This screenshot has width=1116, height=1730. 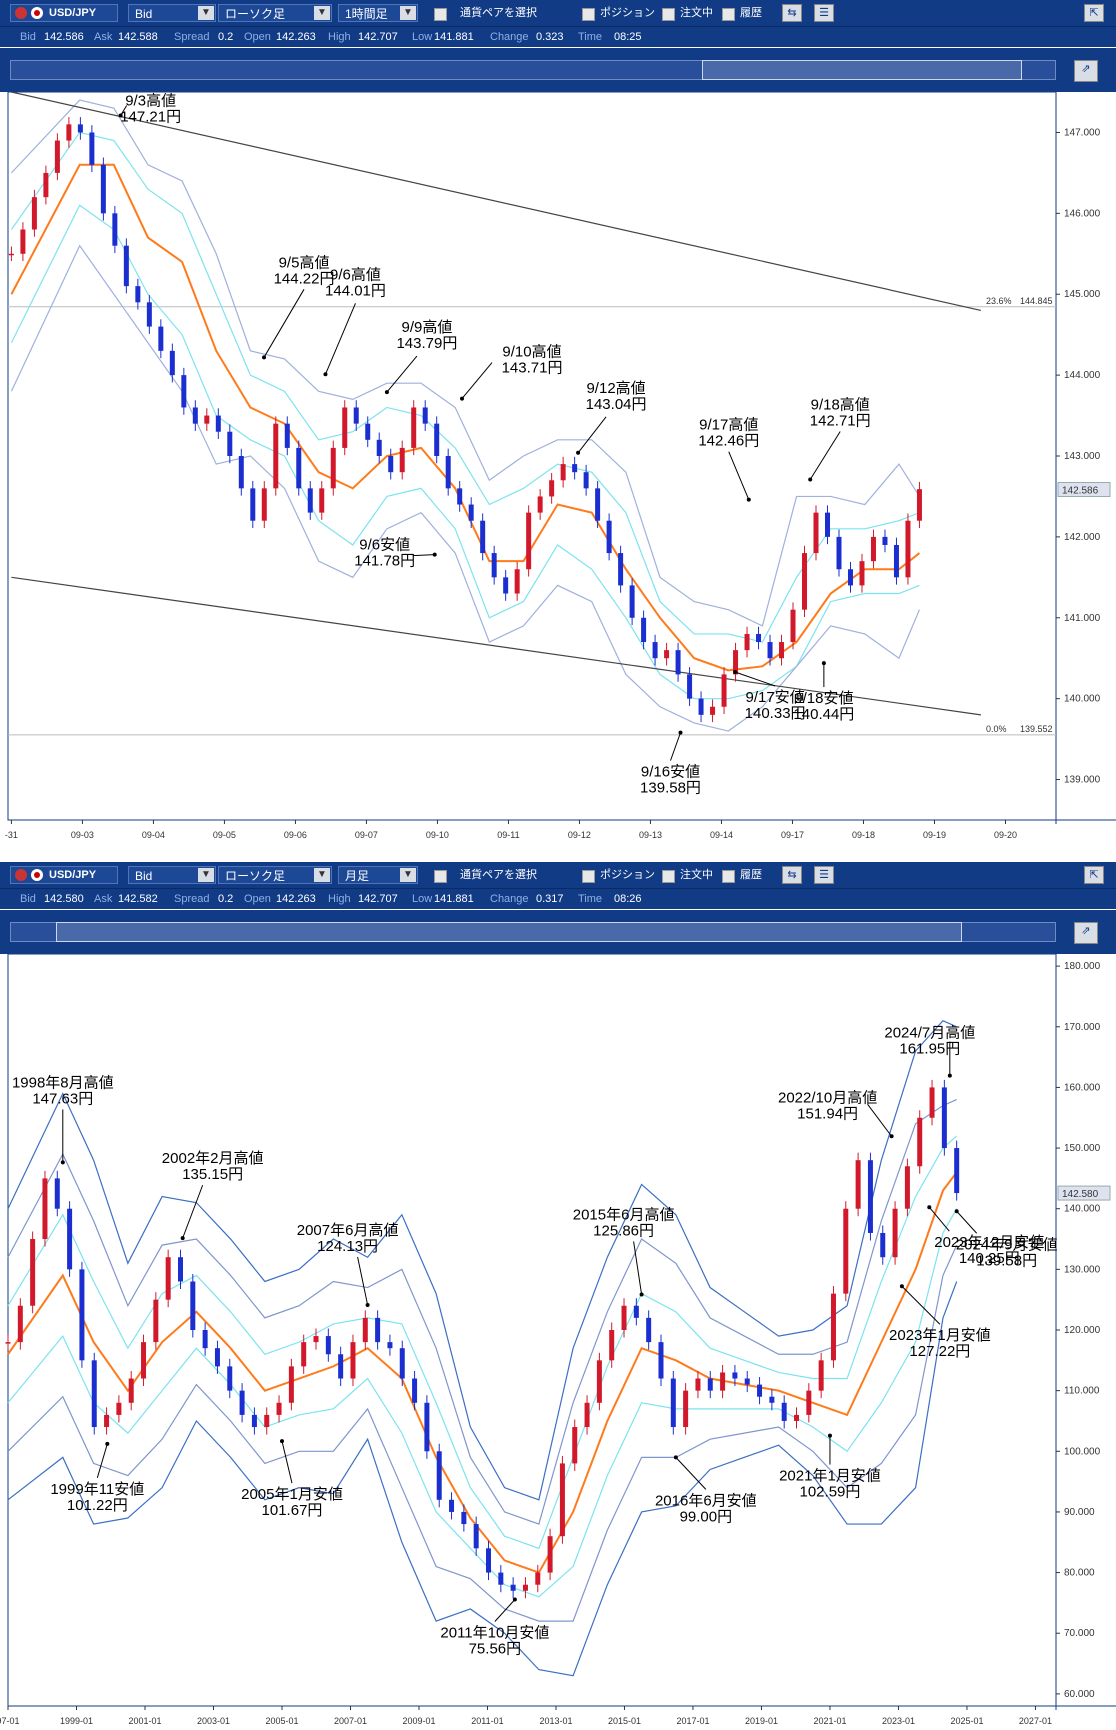 What do you see at coordinates (378, 899) in the screenshot?
I see `high-value: 142.707` at bounding box center [378, 899].